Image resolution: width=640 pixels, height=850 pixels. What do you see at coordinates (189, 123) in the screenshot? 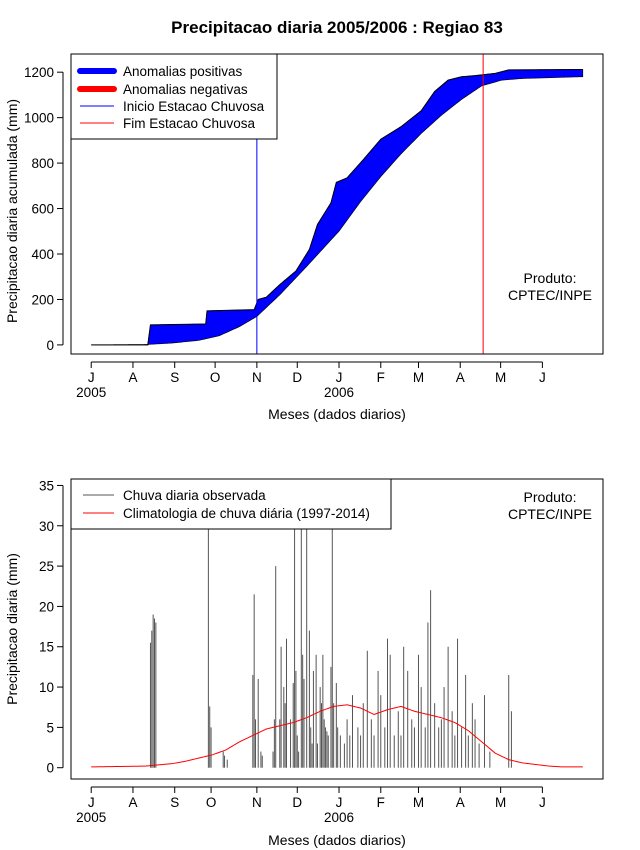
I see `legend-label-season-end: Fim Estacao Chuvosa` at bounding box center [189, 123].